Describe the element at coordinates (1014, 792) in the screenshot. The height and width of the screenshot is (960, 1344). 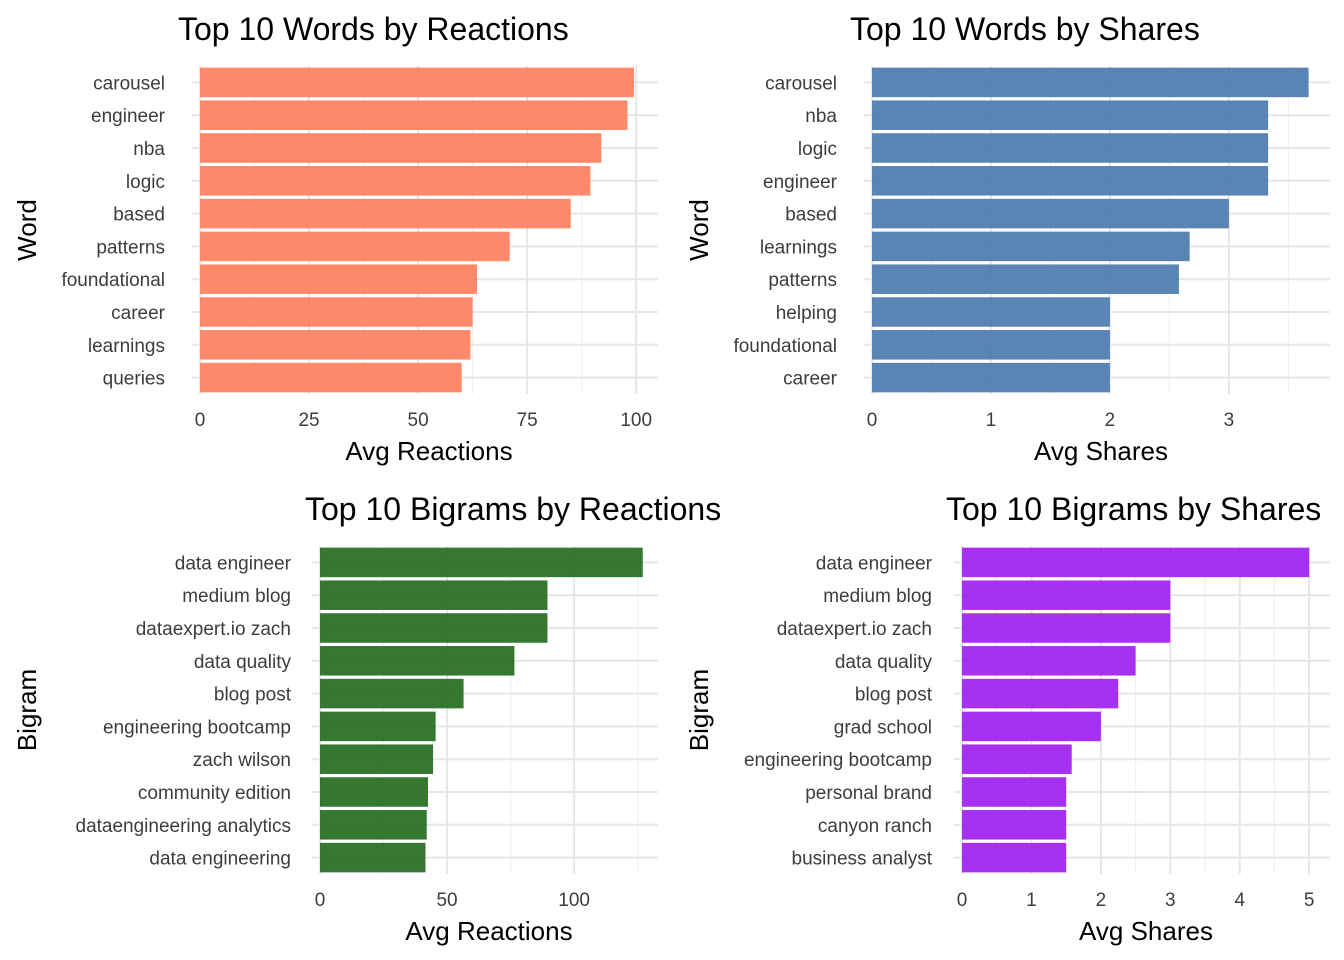
I see `bar-personal-brand` at that location.